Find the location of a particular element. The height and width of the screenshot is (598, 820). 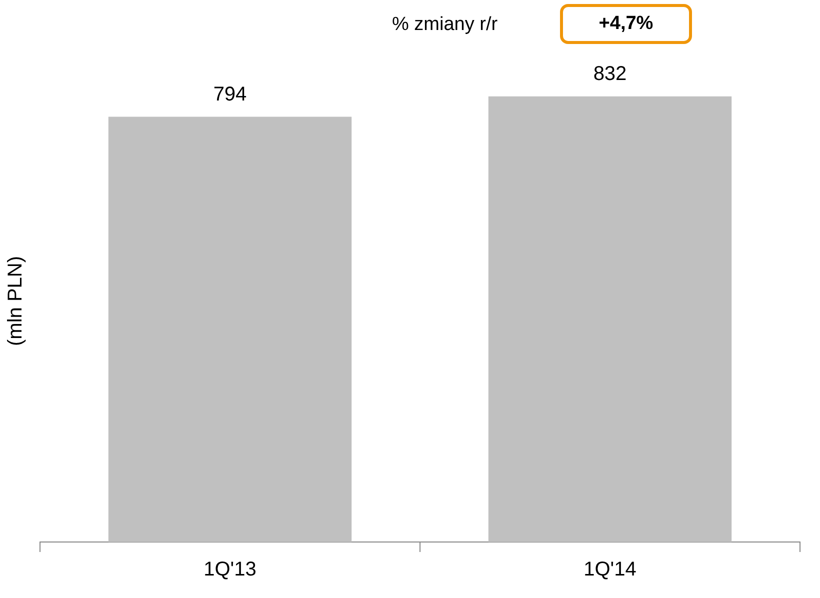

y-axis-title: (mln PLN) is located at coordinates (15, 301).